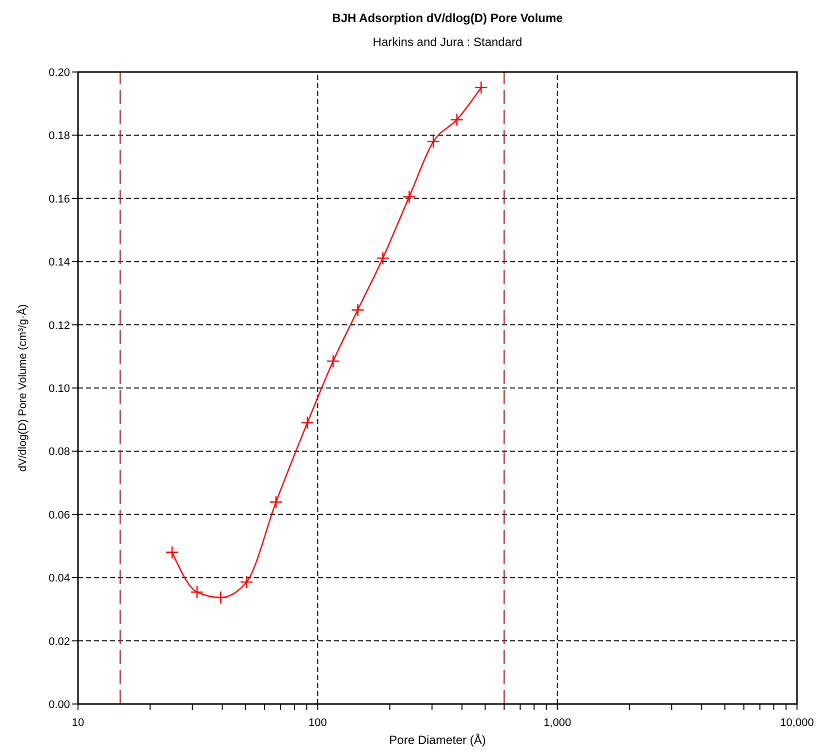  Describe the element at coordinates (59, 73) in the screenshot. I see `y-tick-label: 0.20` at that location.